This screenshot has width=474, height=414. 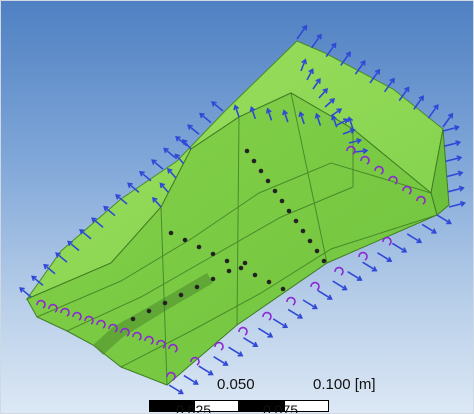 I want to click on scale-label-075: 0.075, so click(x=281, y=408).